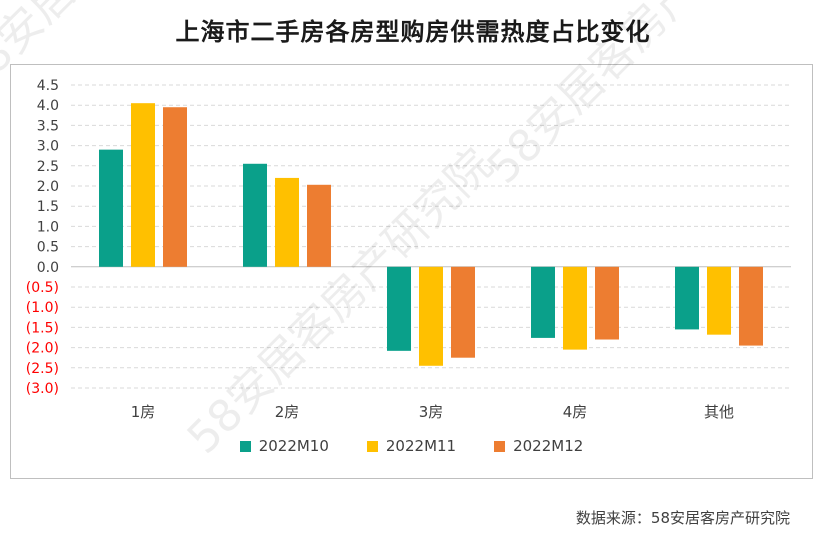  What do you see at coordinates (48, 227) in the screenshot?
I see `y-tick-label: 1.0` at bounding box center [48, 227].